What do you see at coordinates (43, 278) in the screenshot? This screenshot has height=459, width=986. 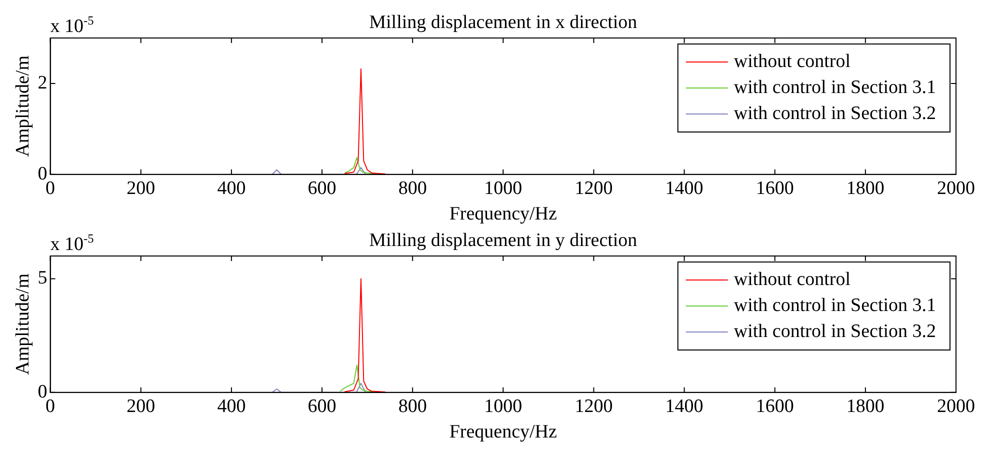 I see `y-tick-label: 5` at bounding box center [43, 278].